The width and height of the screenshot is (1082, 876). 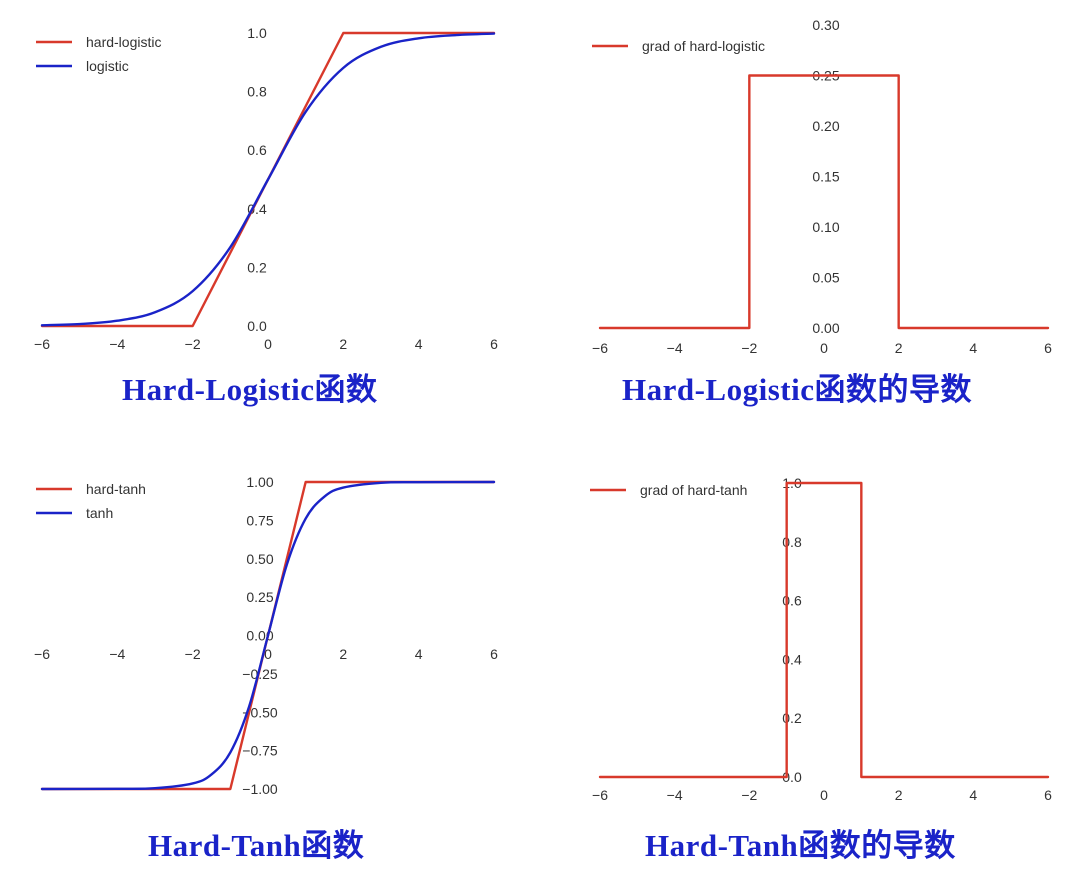 I want to click on legend-label: hard-logistic, so click(x=123, y=42).